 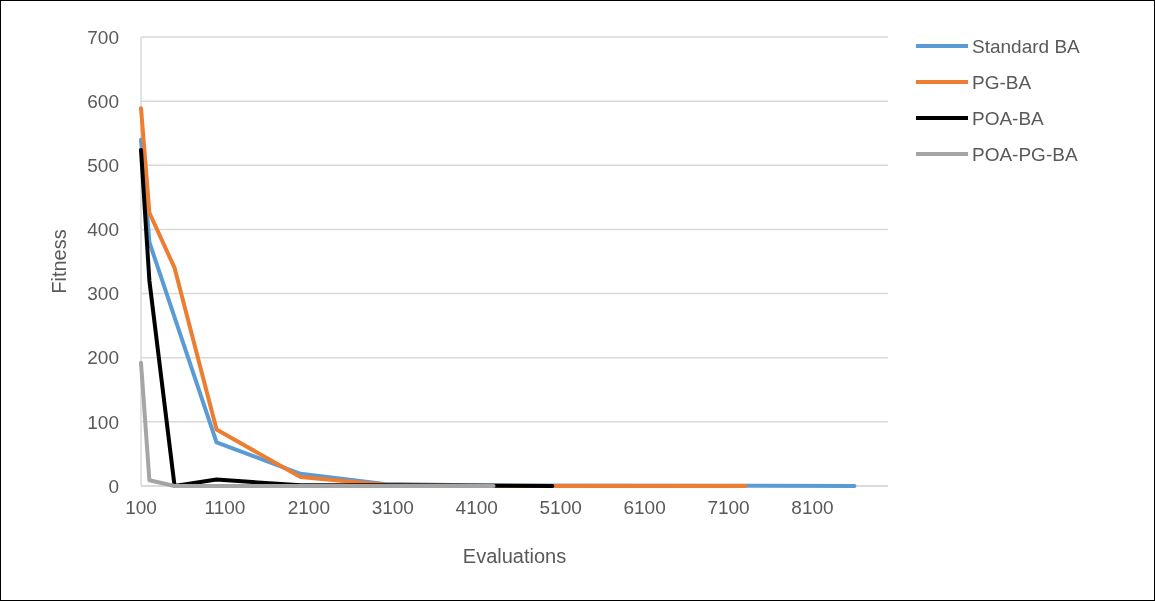 What do you see at coordinates (1025, 154) in the screenshot?
I see `legend-label: POA-PG-BA` at bounding box center [1025, 154].